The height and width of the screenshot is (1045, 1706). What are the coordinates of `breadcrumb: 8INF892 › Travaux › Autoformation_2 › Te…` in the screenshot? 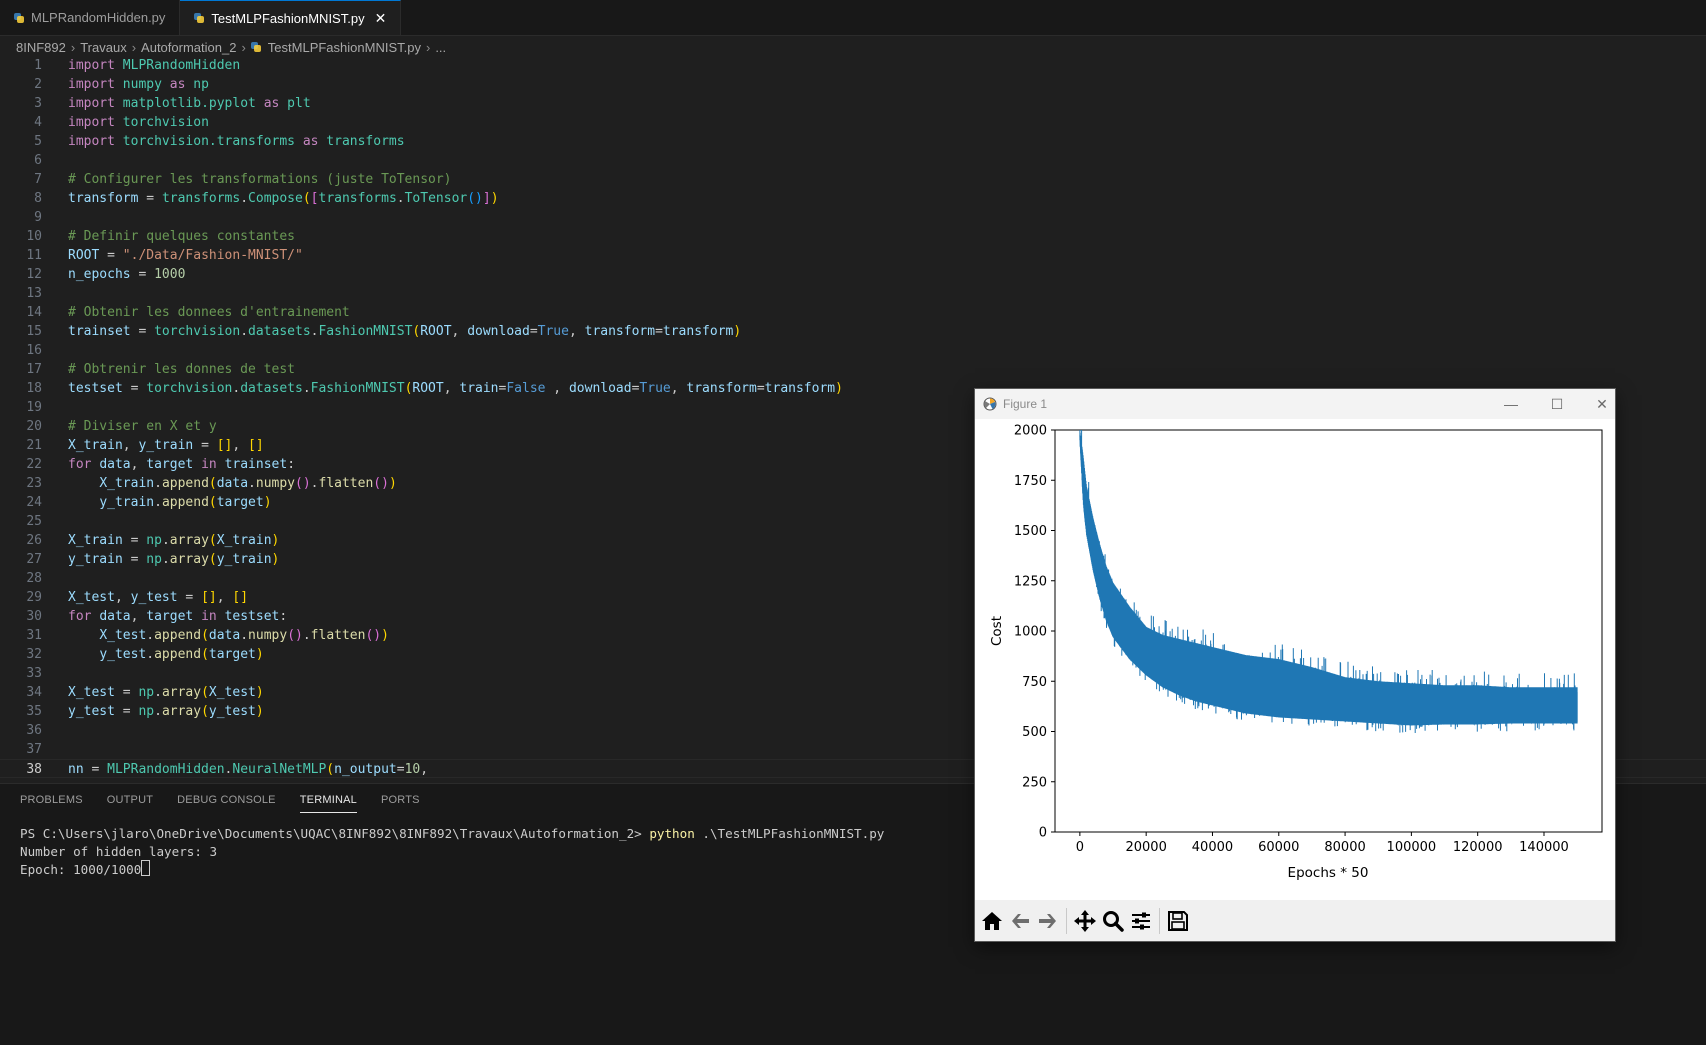 It's located at (853, 47).